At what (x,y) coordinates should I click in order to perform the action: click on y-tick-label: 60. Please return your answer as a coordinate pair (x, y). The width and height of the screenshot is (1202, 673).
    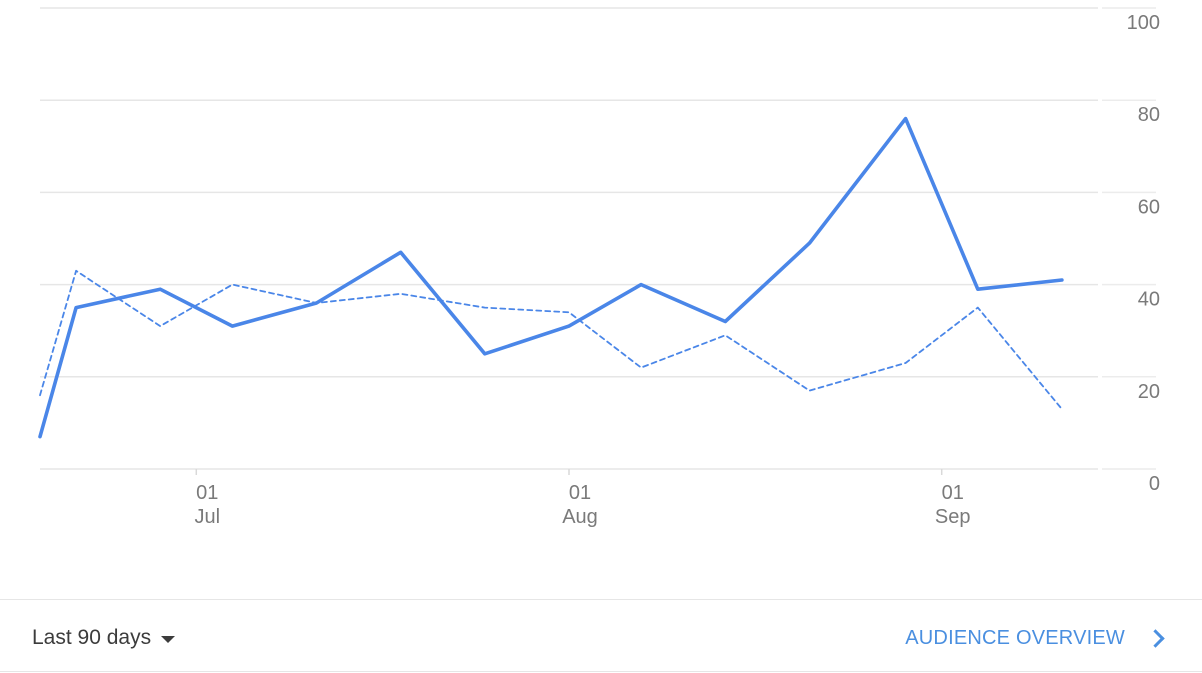
    Looking at the image, I should click on (1149, 207).